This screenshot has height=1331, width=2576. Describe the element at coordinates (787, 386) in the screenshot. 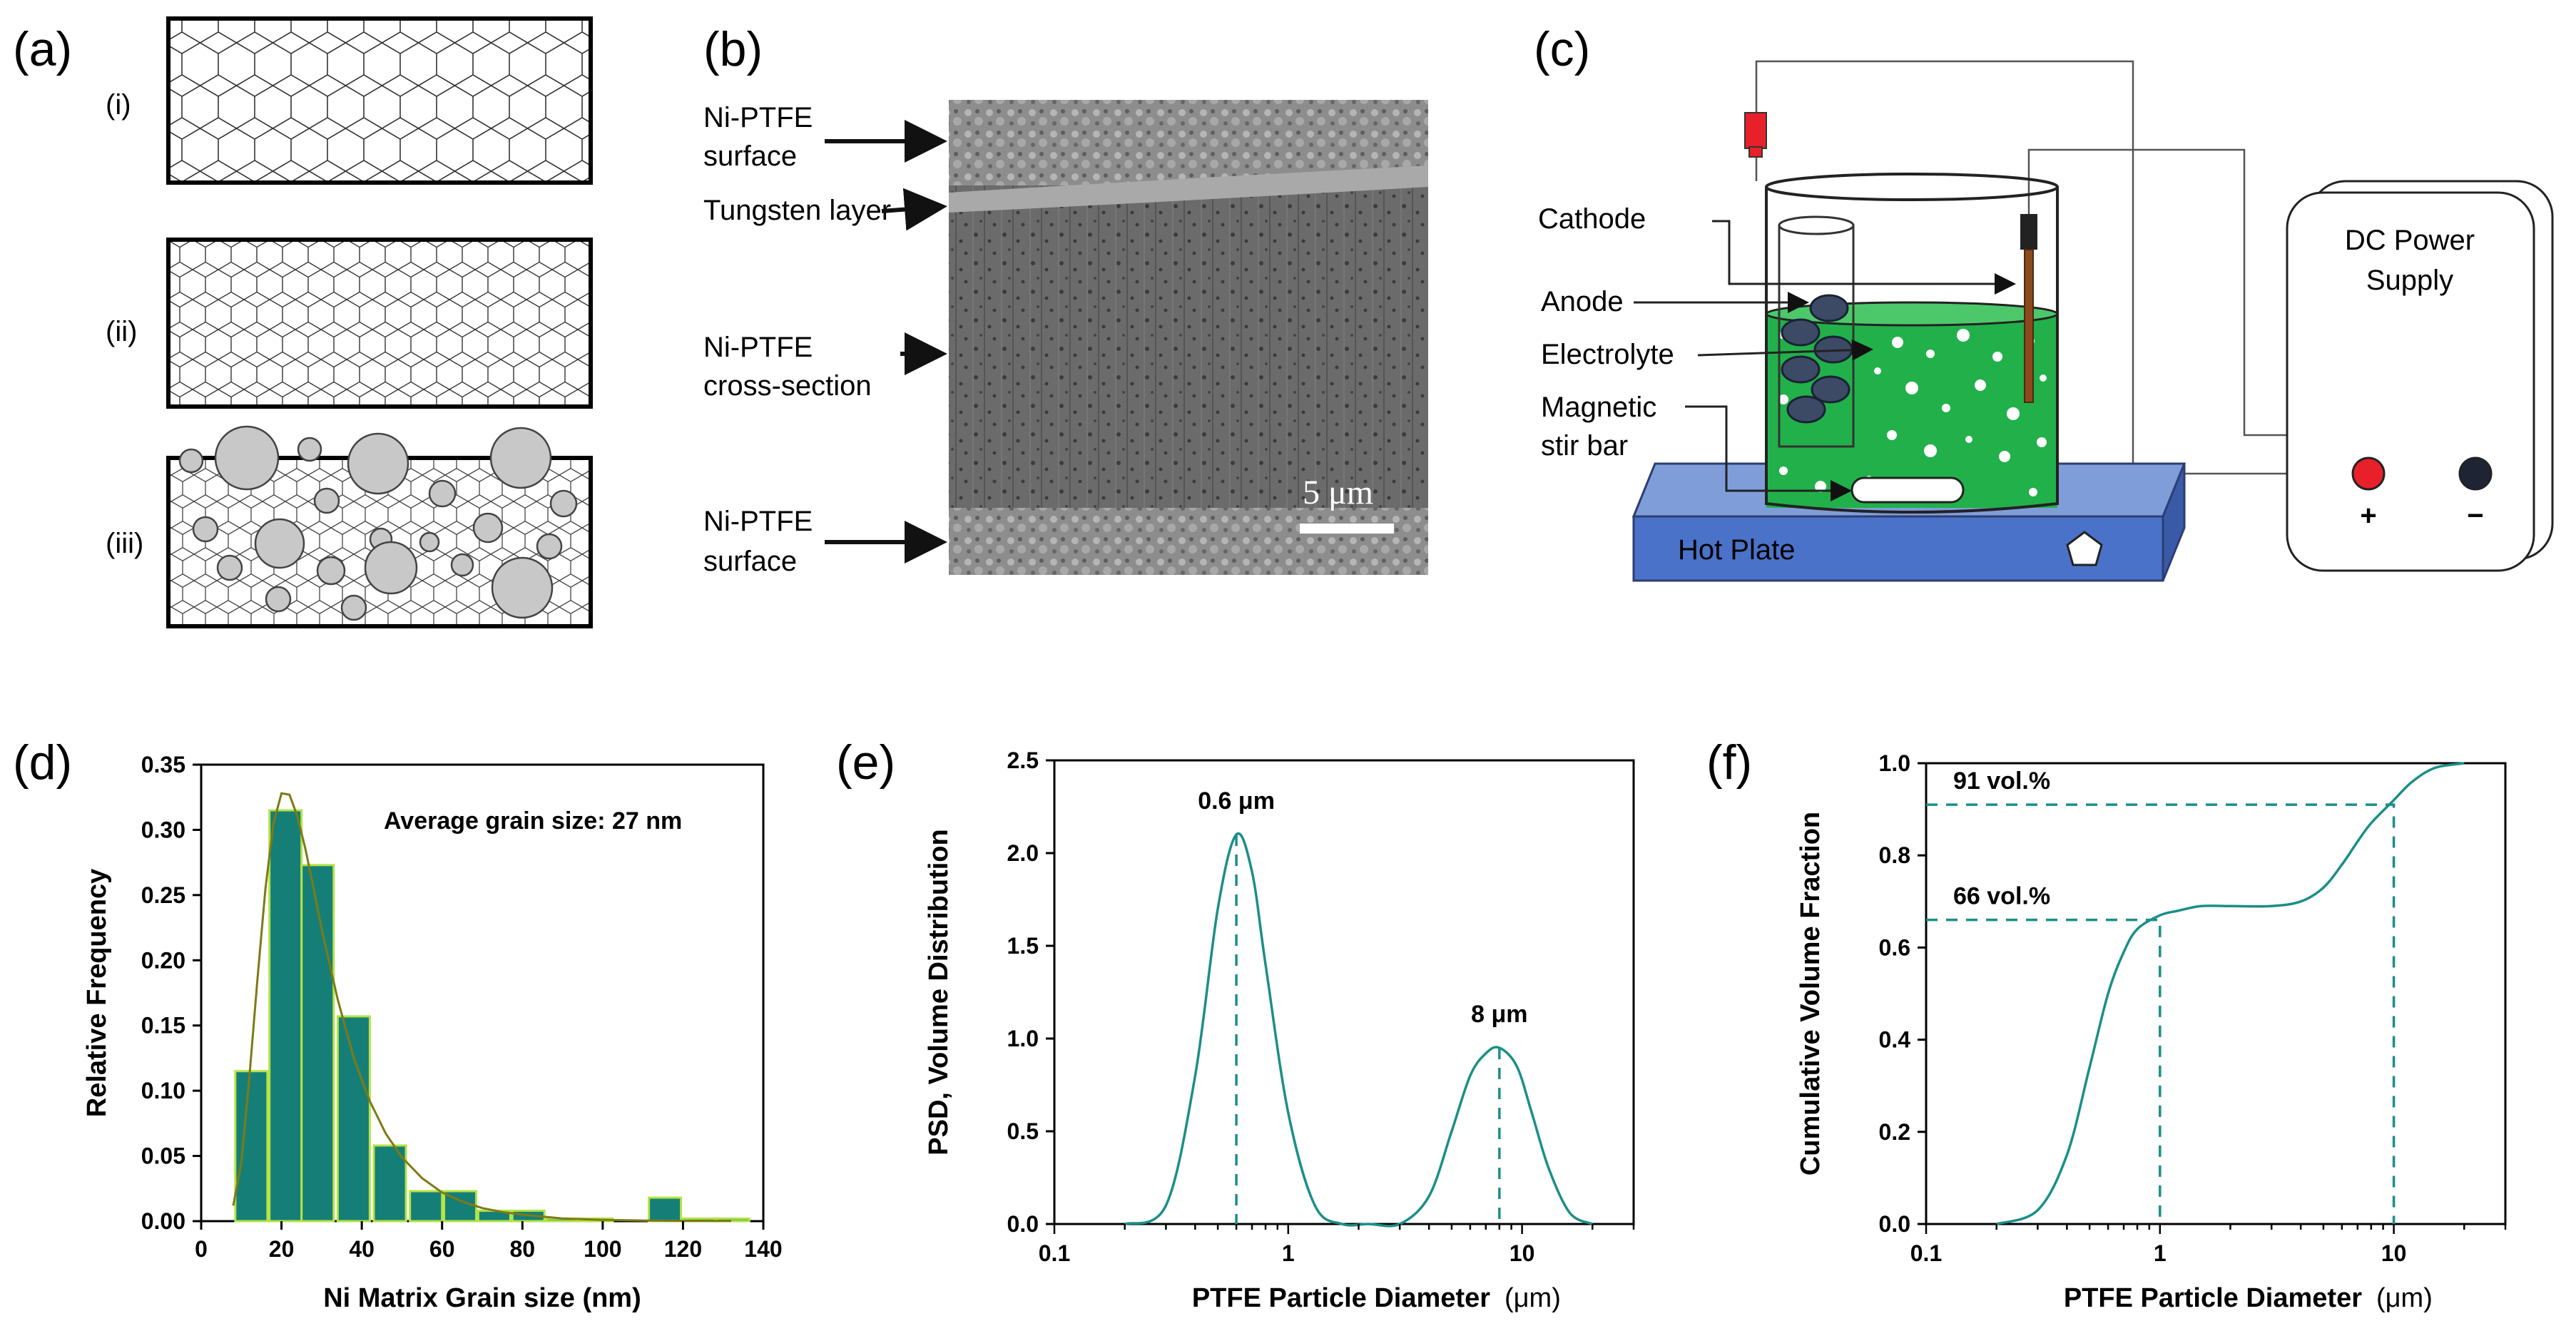

I see `label-cross-section-2: cross-section` at that location.